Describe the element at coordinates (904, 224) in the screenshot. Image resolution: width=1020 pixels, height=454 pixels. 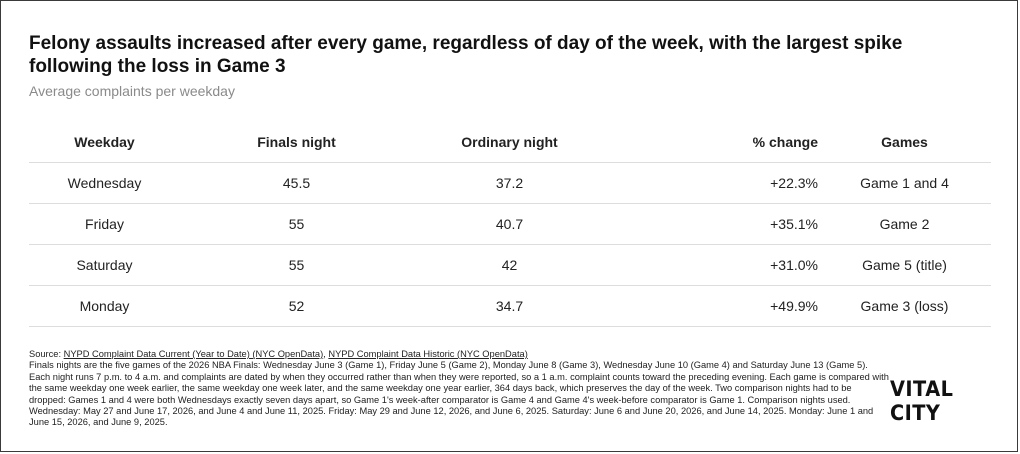
I see `cell-games: Game 2` at that location.